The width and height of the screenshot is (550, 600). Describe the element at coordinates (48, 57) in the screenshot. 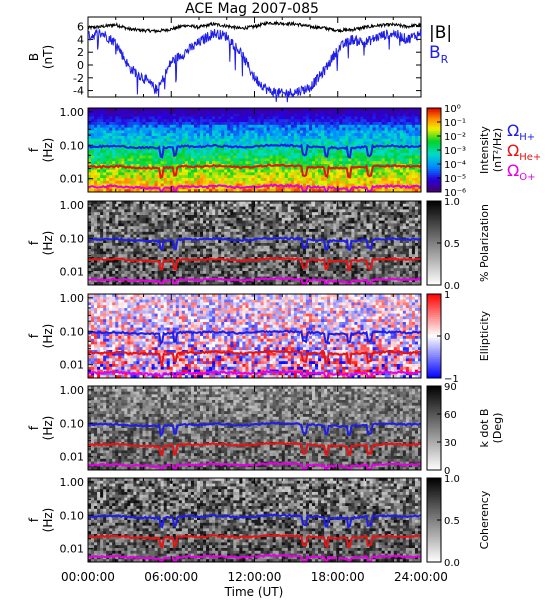

I see `field-ylabel-unit: (nT)` at that location.